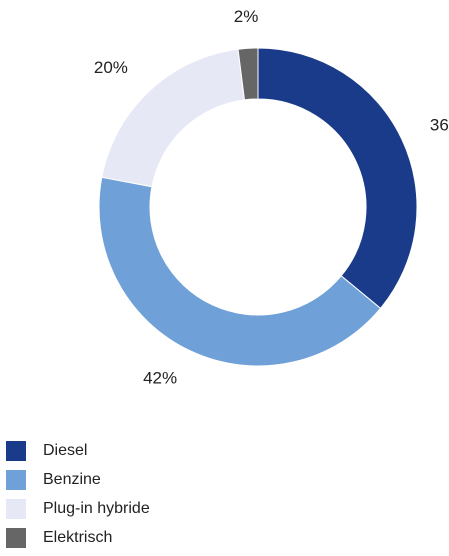  Describe the element at coordinates (439, 125) in the screenshot. I see `slice-label-diesel: 36%` at that location.